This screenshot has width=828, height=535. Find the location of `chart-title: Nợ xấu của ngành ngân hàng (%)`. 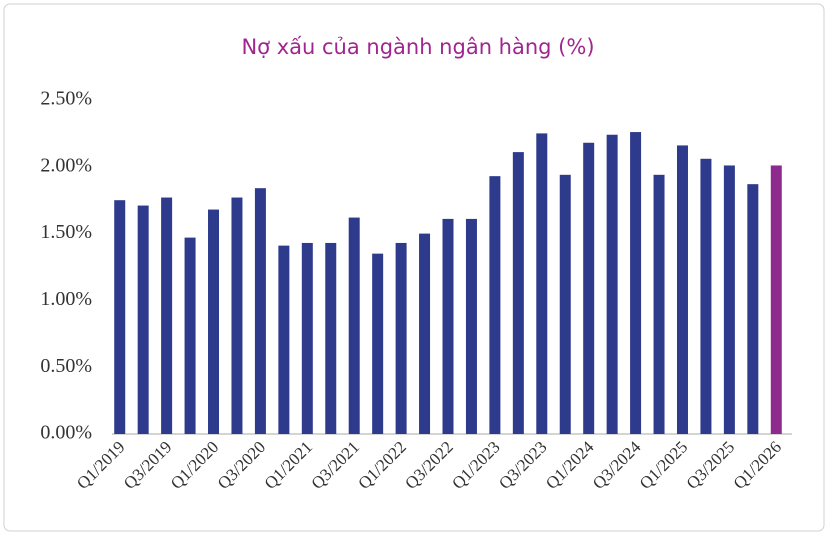

chart-title: Nợ xấu của ngành ngân hàng (%) is located at coordinates (417, 47).